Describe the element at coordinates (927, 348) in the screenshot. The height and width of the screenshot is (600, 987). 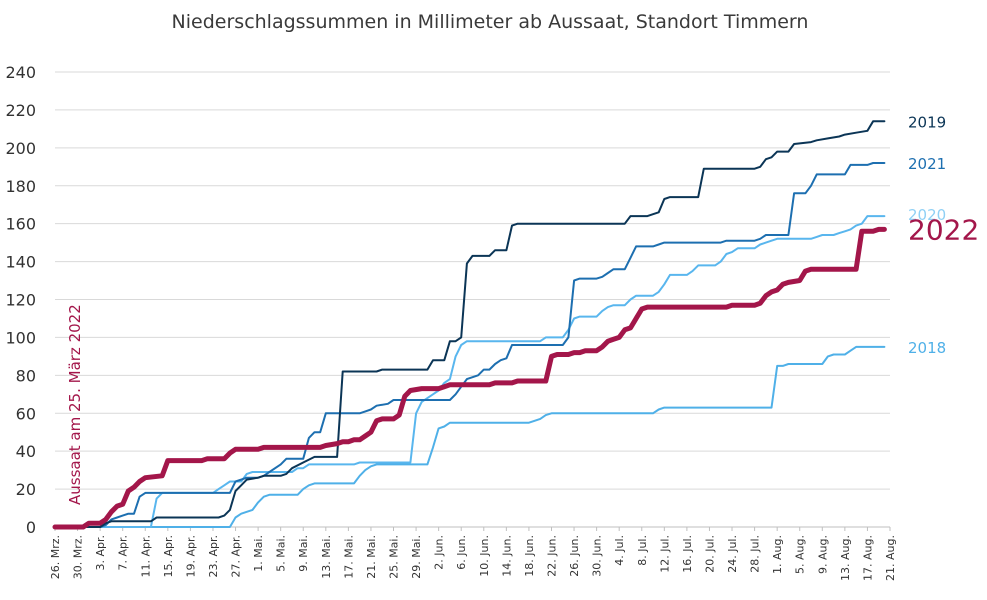
I see `legend-label-2018: 2018` at that location.